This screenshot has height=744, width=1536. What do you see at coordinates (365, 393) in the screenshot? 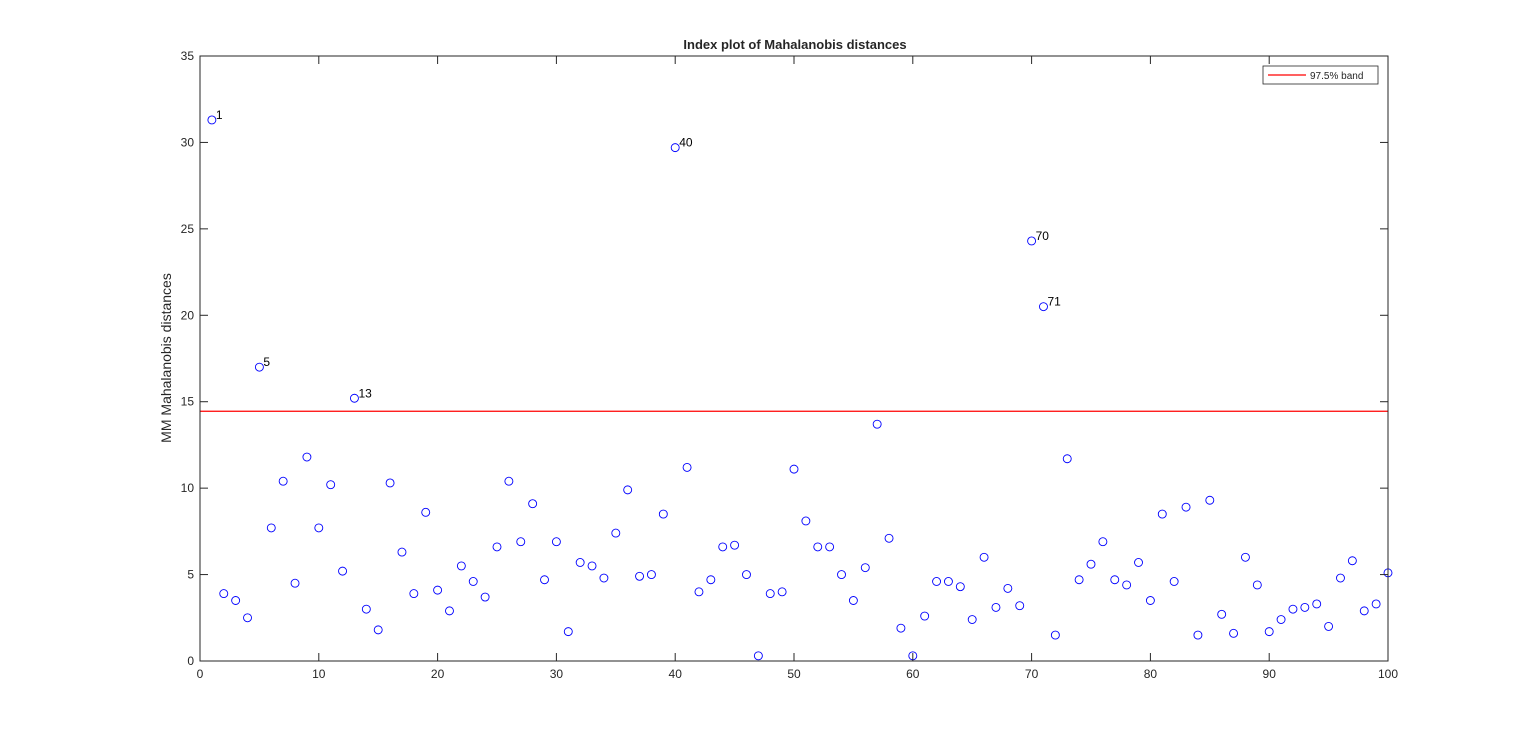
I see `point-label: 13` at bounding box center [365, 393].